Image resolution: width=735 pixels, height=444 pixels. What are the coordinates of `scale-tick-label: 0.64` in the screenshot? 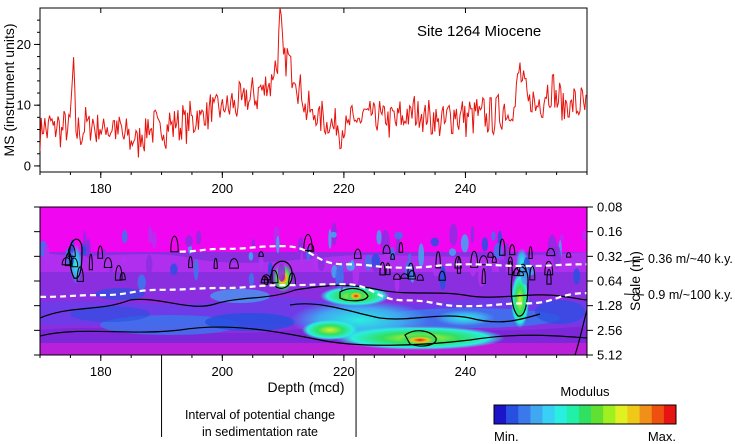 It's located at (609, 281).